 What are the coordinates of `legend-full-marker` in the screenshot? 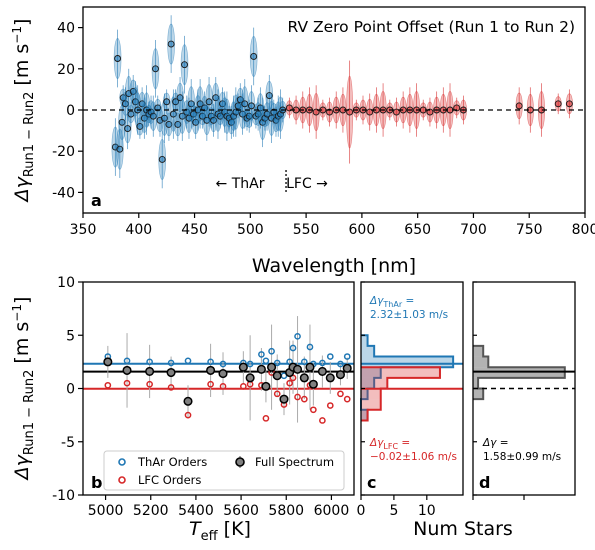 It's located at (240, 462).